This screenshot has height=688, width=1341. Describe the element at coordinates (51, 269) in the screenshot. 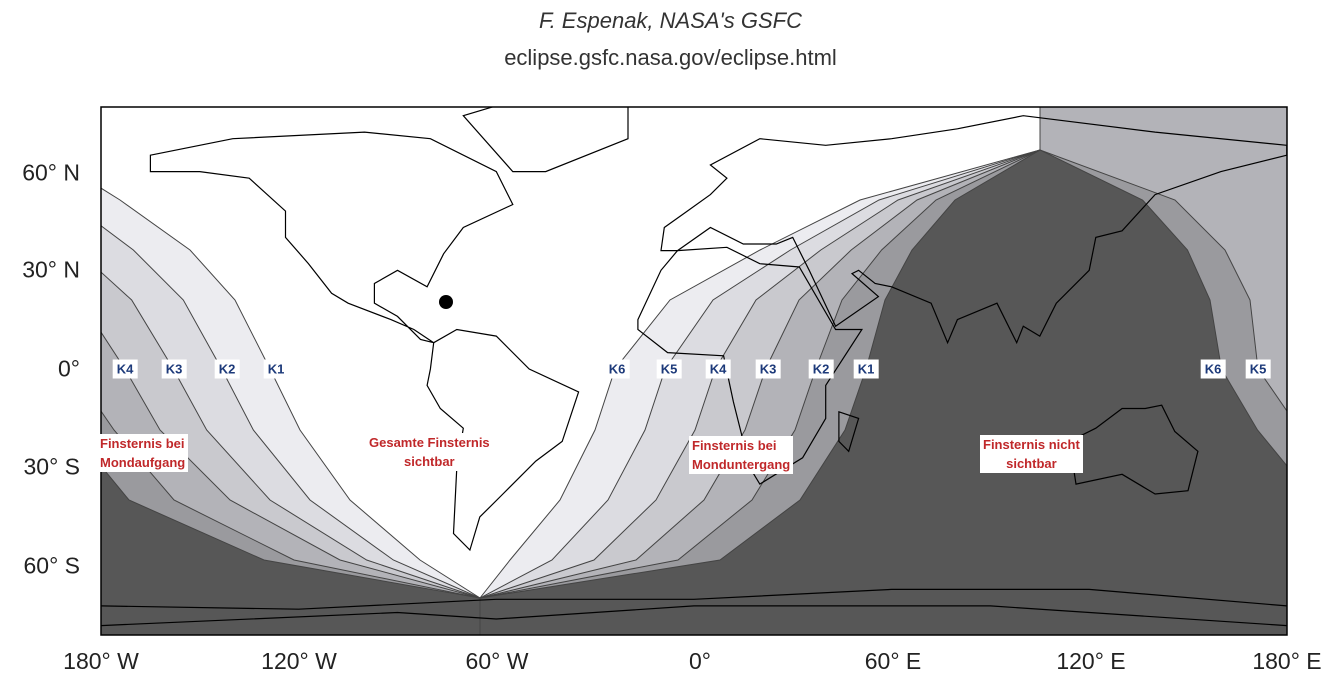

I see `latitude-label: 30° N` at that location.